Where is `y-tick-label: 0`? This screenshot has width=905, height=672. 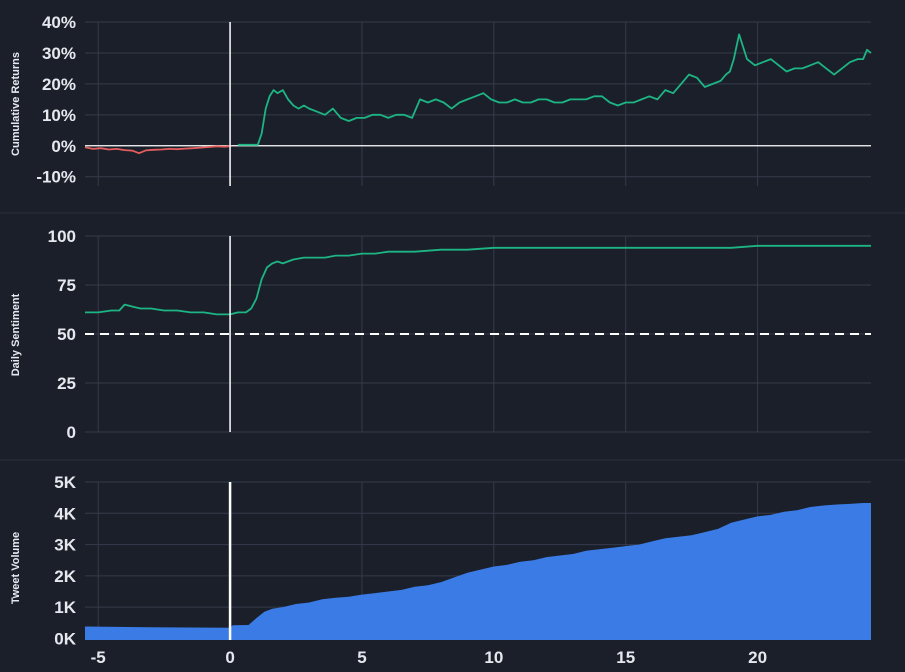
y-tick-label: 0 is located at coordinates (71, 432).